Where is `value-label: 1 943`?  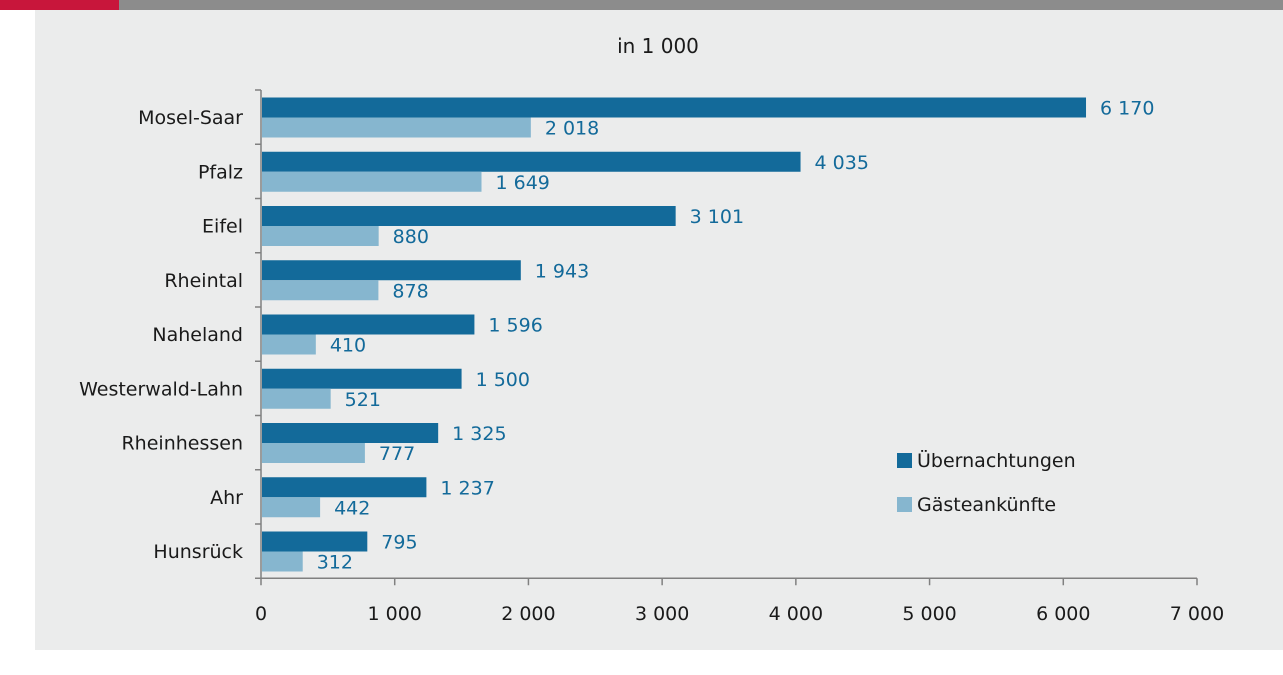
value-label: 1 943 is located at coordinates (562, 271).